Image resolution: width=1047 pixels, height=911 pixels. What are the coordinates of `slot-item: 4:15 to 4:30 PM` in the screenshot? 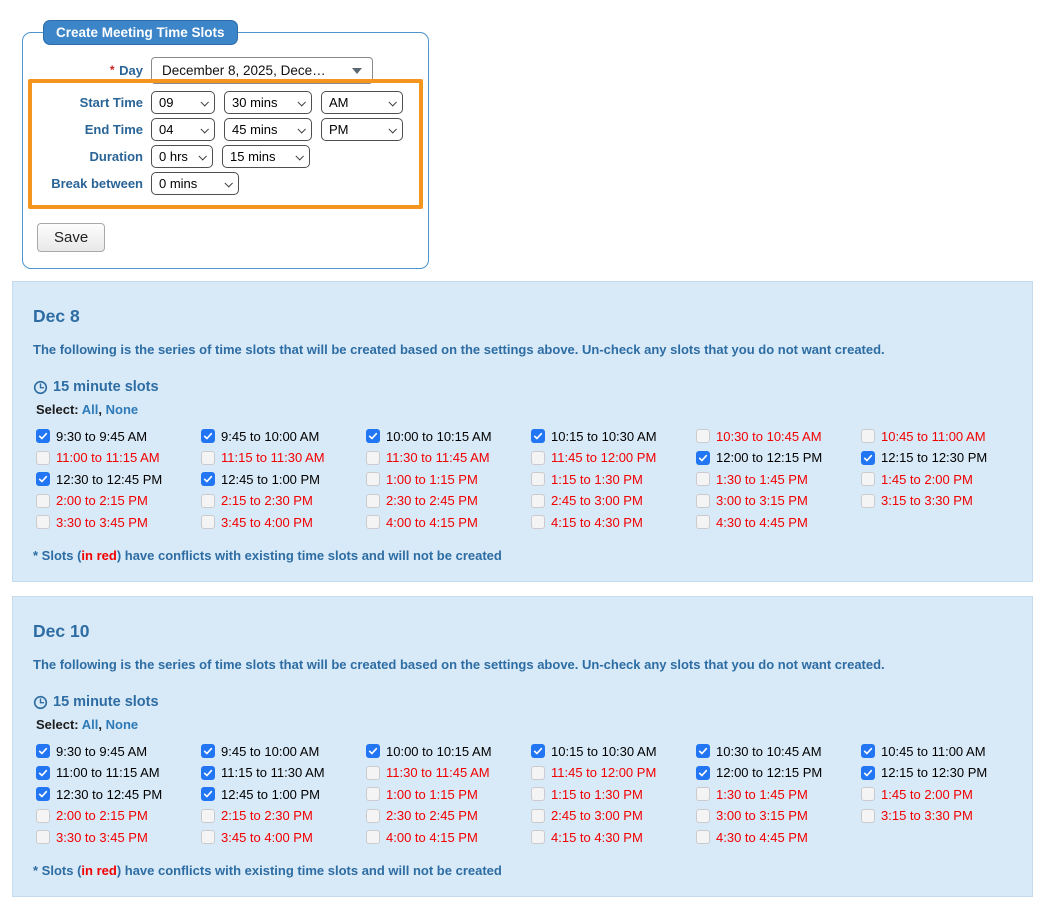 It's located at (613, 522).